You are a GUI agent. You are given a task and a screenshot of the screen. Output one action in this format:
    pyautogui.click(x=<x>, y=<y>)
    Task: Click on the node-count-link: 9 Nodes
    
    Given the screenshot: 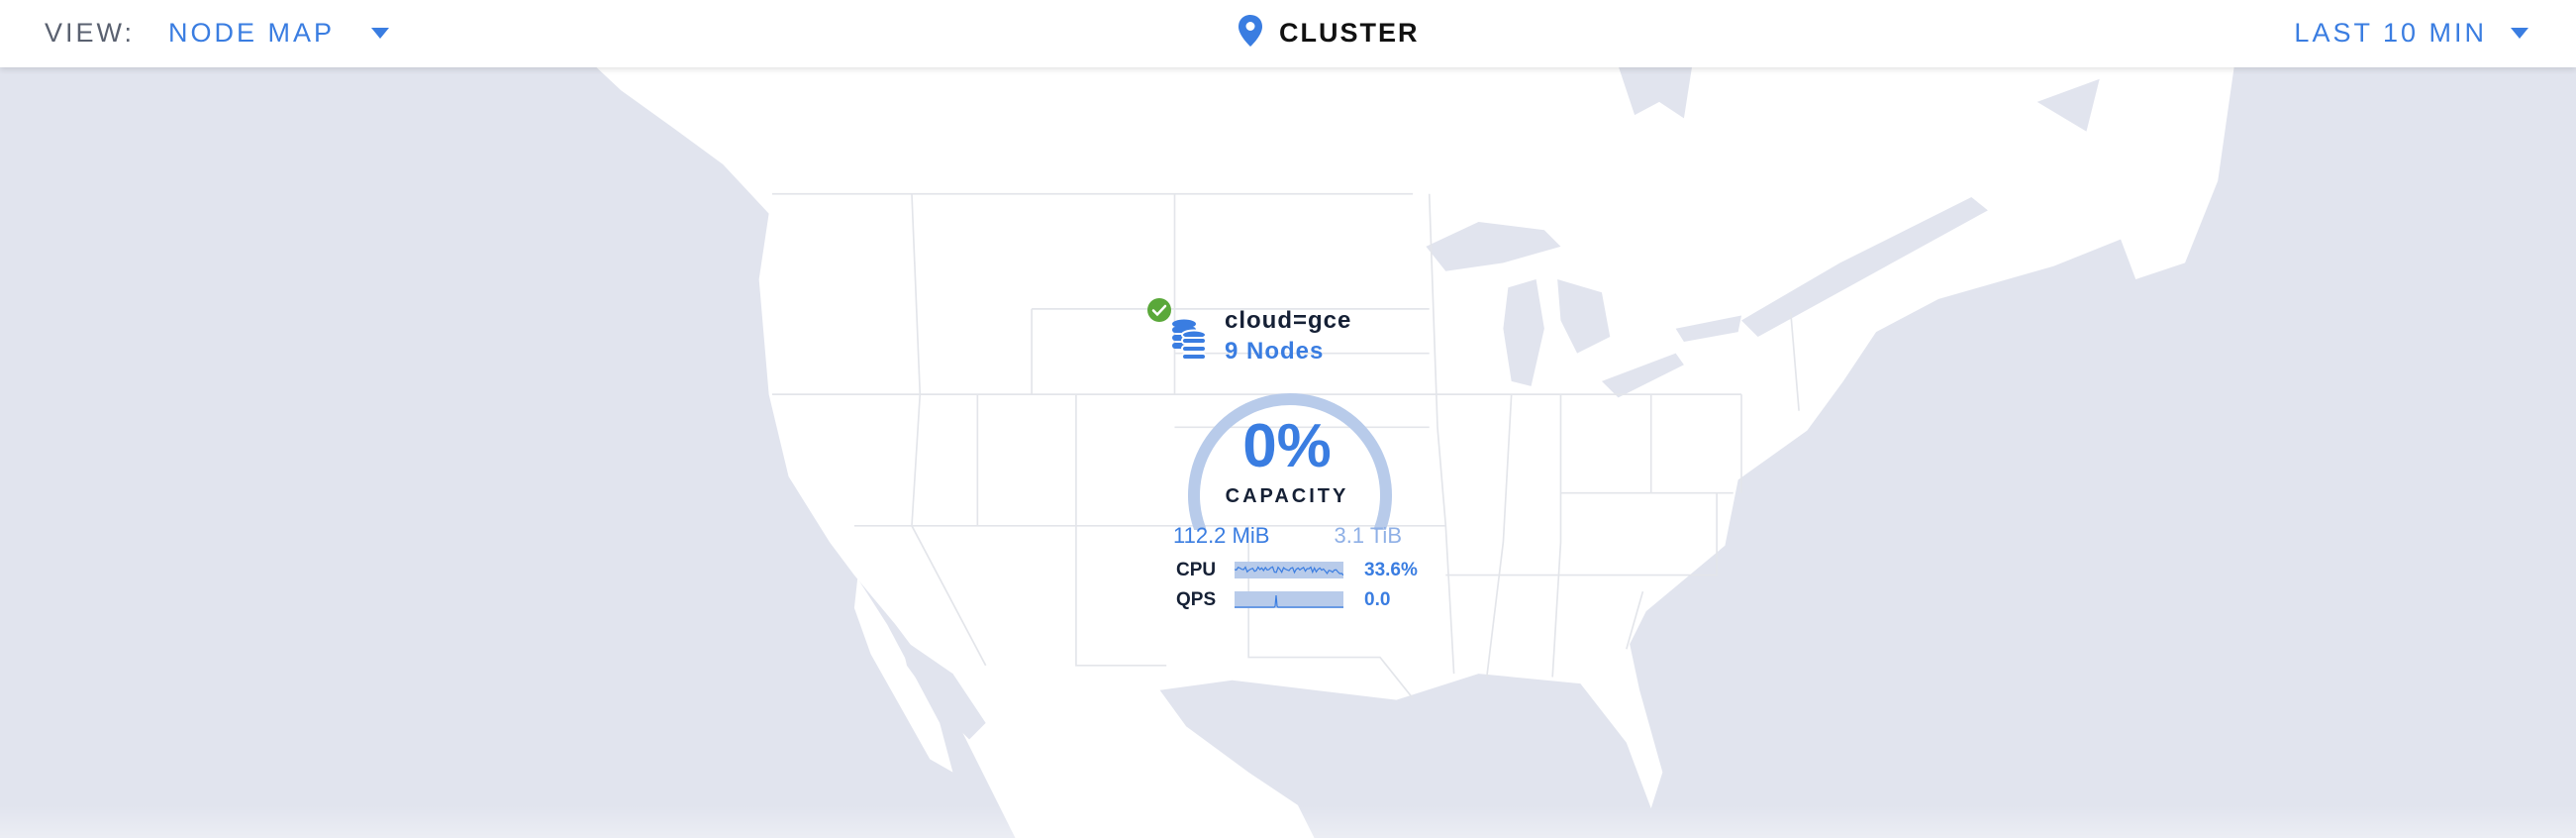 What is the action you would take?
    pyautogui.click(x=1275, y=351)
    